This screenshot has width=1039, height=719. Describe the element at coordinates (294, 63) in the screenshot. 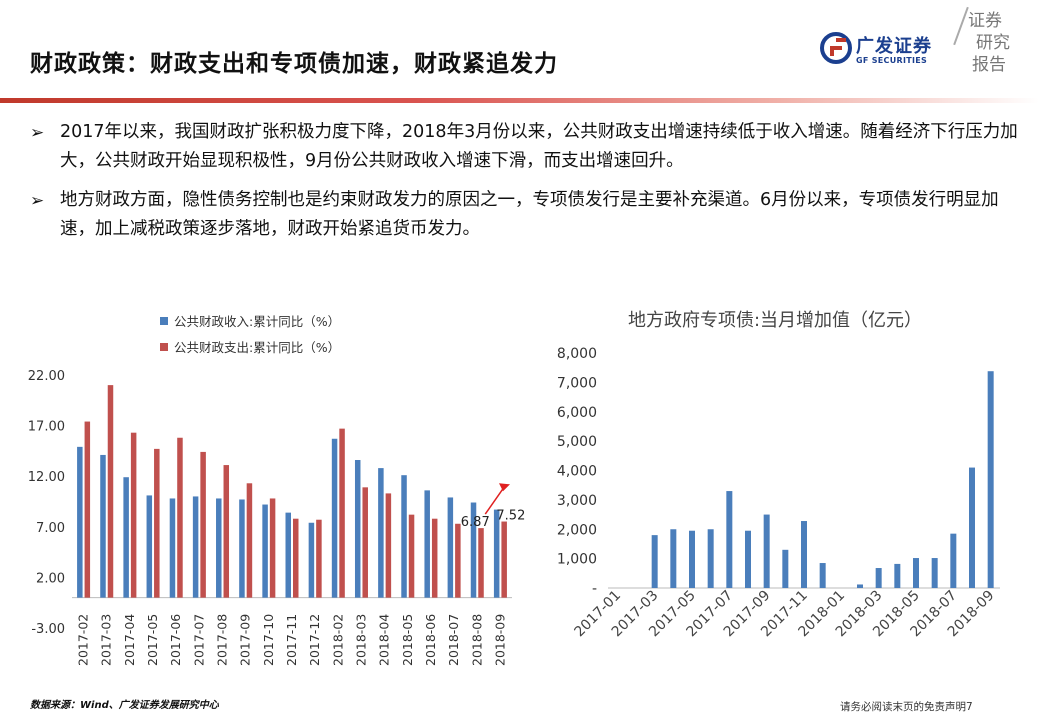

I see `page-title: 财政政策：财政支出和专项债加速，财政紧追发力` at that location.